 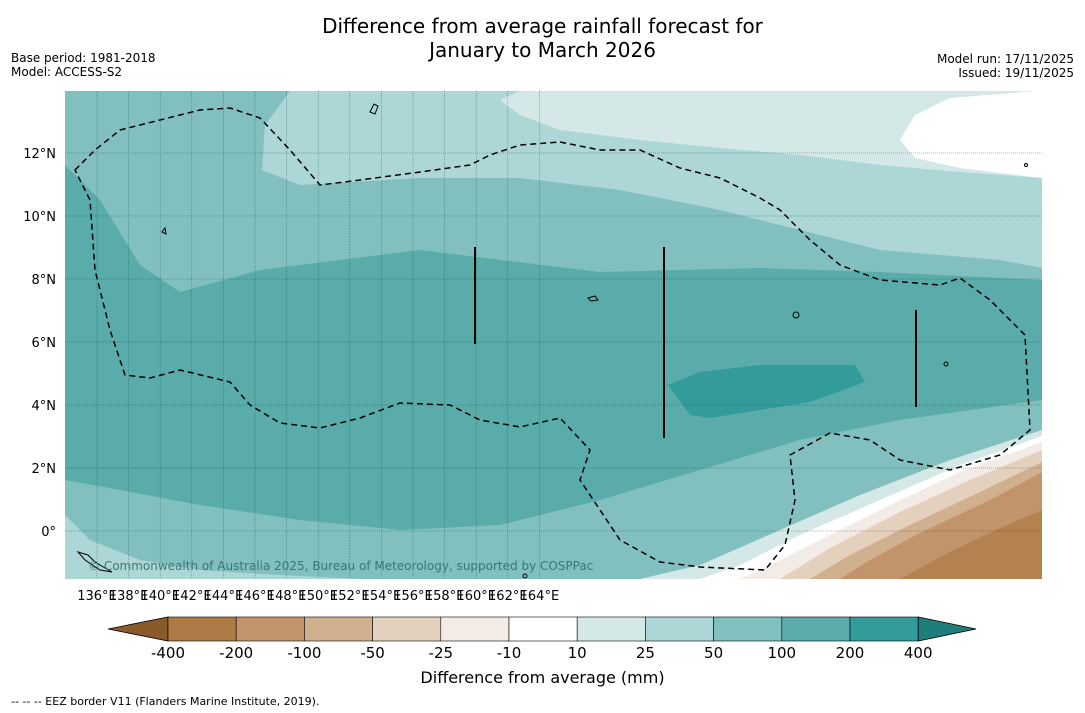 What do you see at coordinates (645, 653) in the screenshot?
I see `colorbar-tick-label: 25` at bounding box center [645, 653].